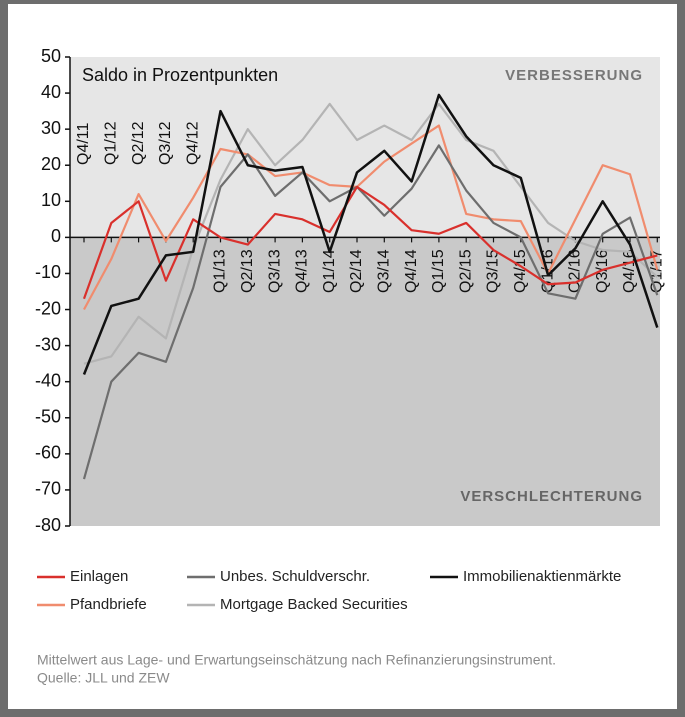 Image resolution: width=685 pixels, height=717 pixels. Describe the element at coordinates (48, 272) in the screenshot. I see `y-tick-label: -10` at that location.